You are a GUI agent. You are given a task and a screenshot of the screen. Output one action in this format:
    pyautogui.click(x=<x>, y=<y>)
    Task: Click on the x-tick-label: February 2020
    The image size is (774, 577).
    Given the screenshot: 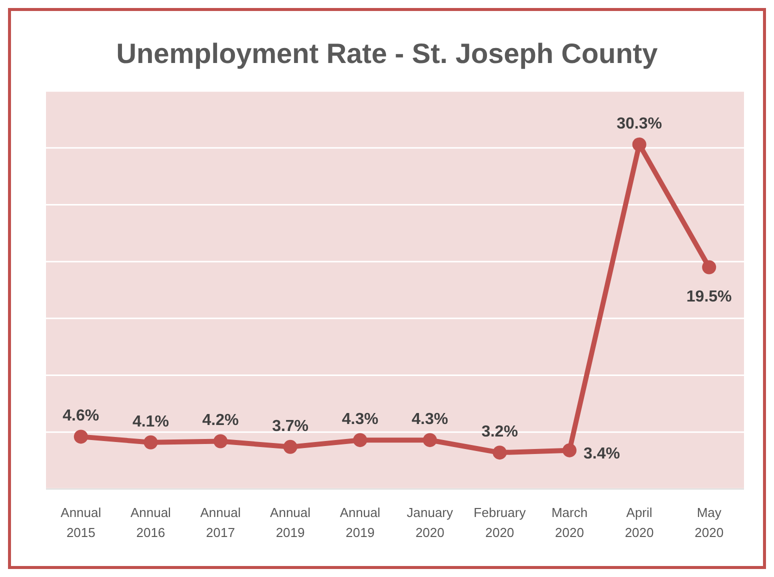 What is the action you would take?
    pyautogui.click(x=500, y=522)
    